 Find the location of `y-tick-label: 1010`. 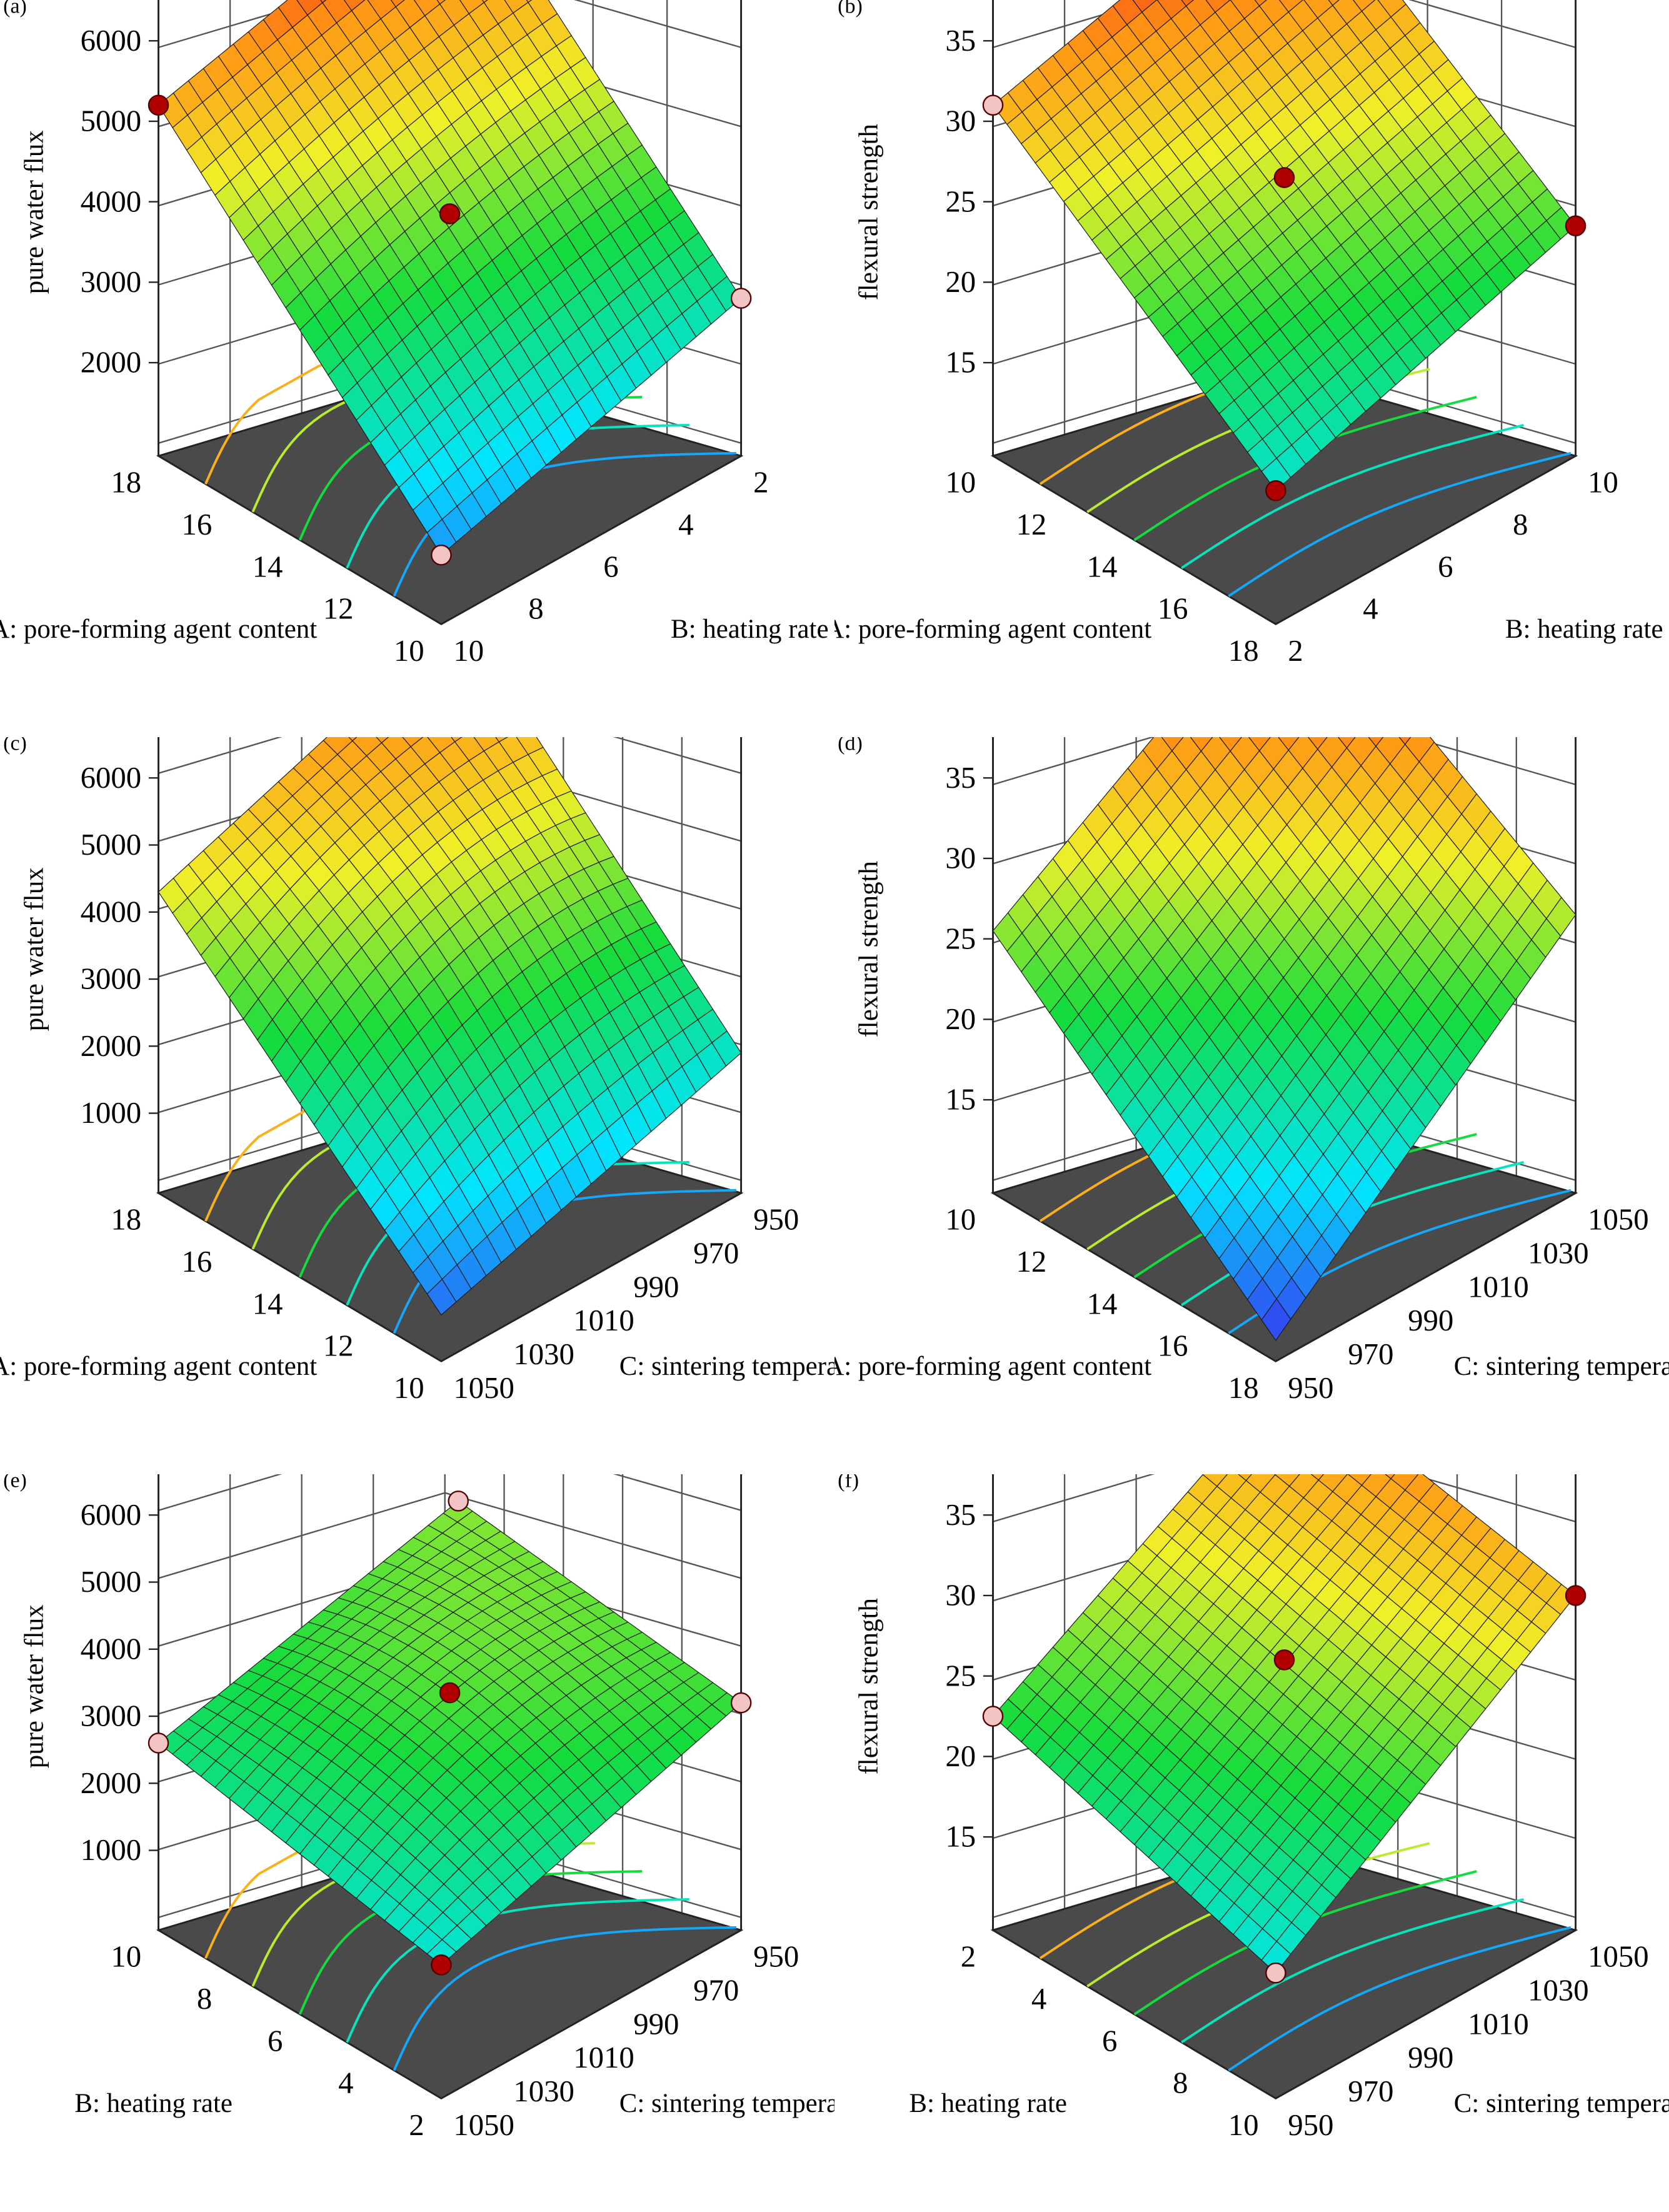

y-tick-label: 1010 is located at coordinates (603, 2058).